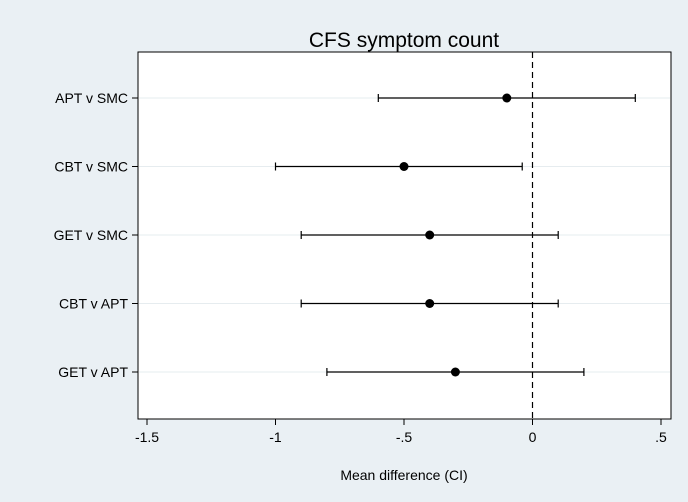 The height and width of the screenshot is (502, 688). I want to click on chart-title: CFS symptom count, so click(404, 40).